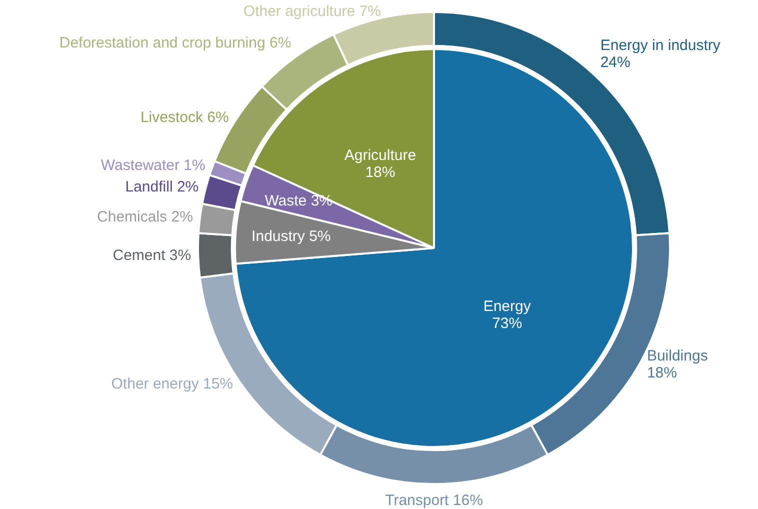  Describe the element at coordinates (677, 356) in the screenshot. I see `slice-label: Buildings` at that location.